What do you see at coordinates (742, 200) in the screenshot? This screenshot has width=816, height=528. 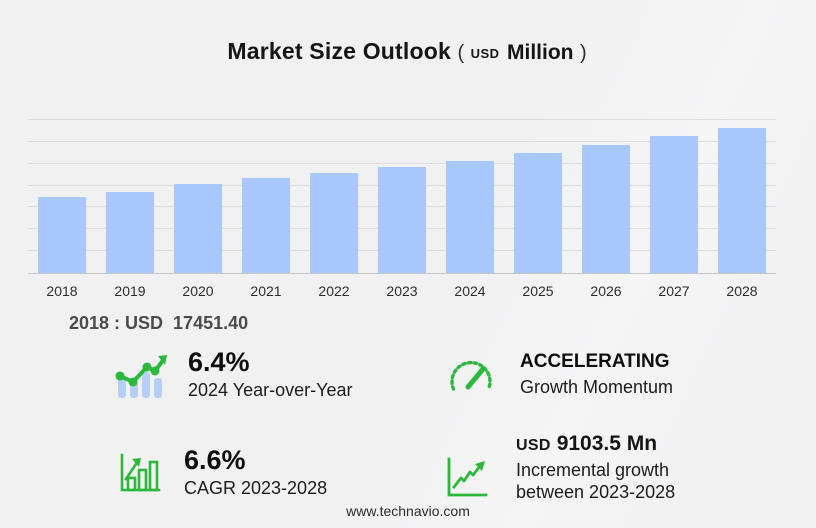 I see `bar-2028` at bounding box center [742, 200].